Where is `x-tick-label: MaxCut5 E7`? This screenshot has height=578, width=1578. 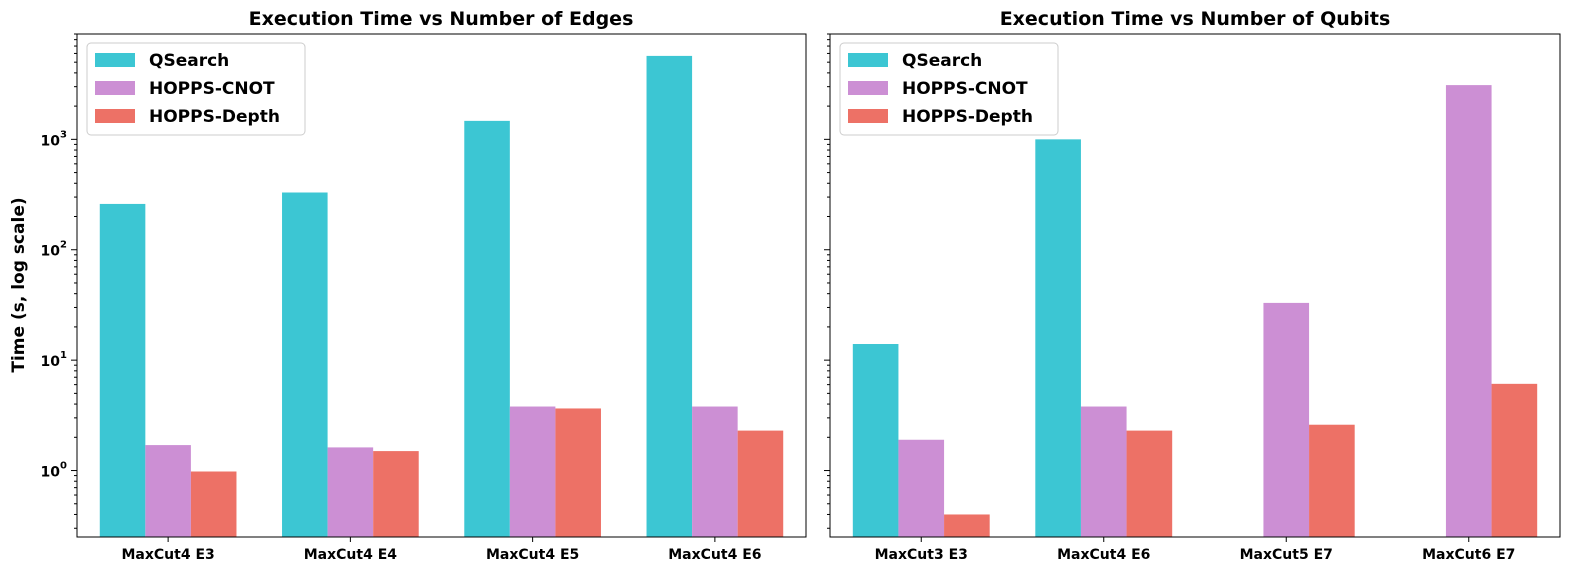 x-tick-label: MaxCut5 E7 is located at coordinates (1286, 555).